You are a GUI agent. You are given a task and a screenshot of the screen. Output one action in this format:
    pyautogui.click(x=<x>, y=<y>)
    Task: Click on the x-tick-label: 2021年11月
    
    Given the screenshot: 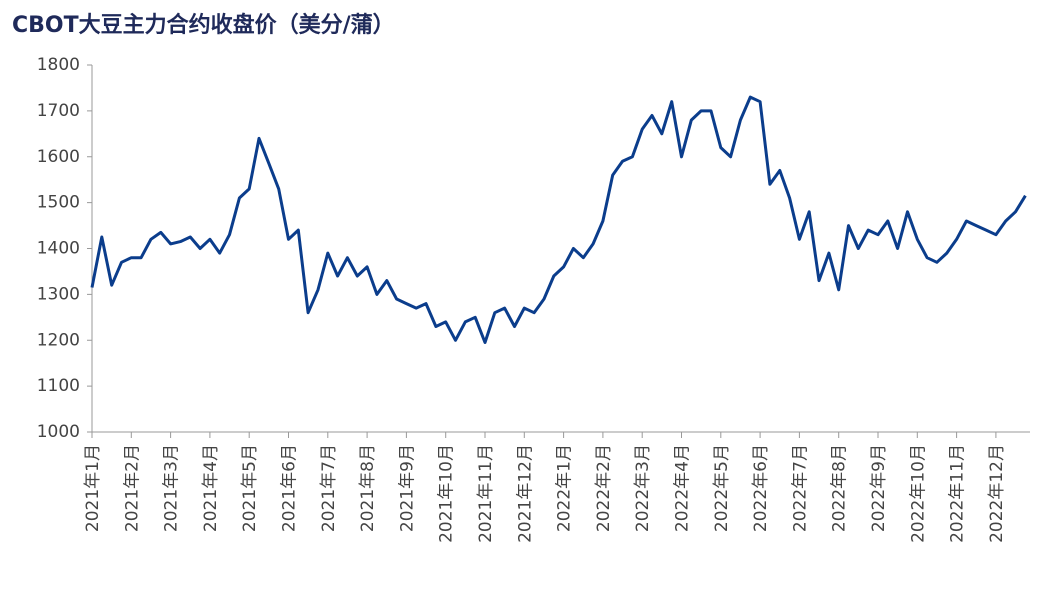 What is the action you would take?
    pyautogui.click(x=486, y=493)
    